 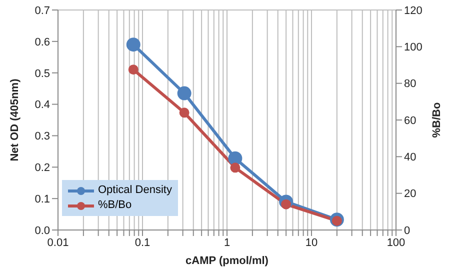 I want to click on y-tick-label: 0.2, so click(x=42, y=168).